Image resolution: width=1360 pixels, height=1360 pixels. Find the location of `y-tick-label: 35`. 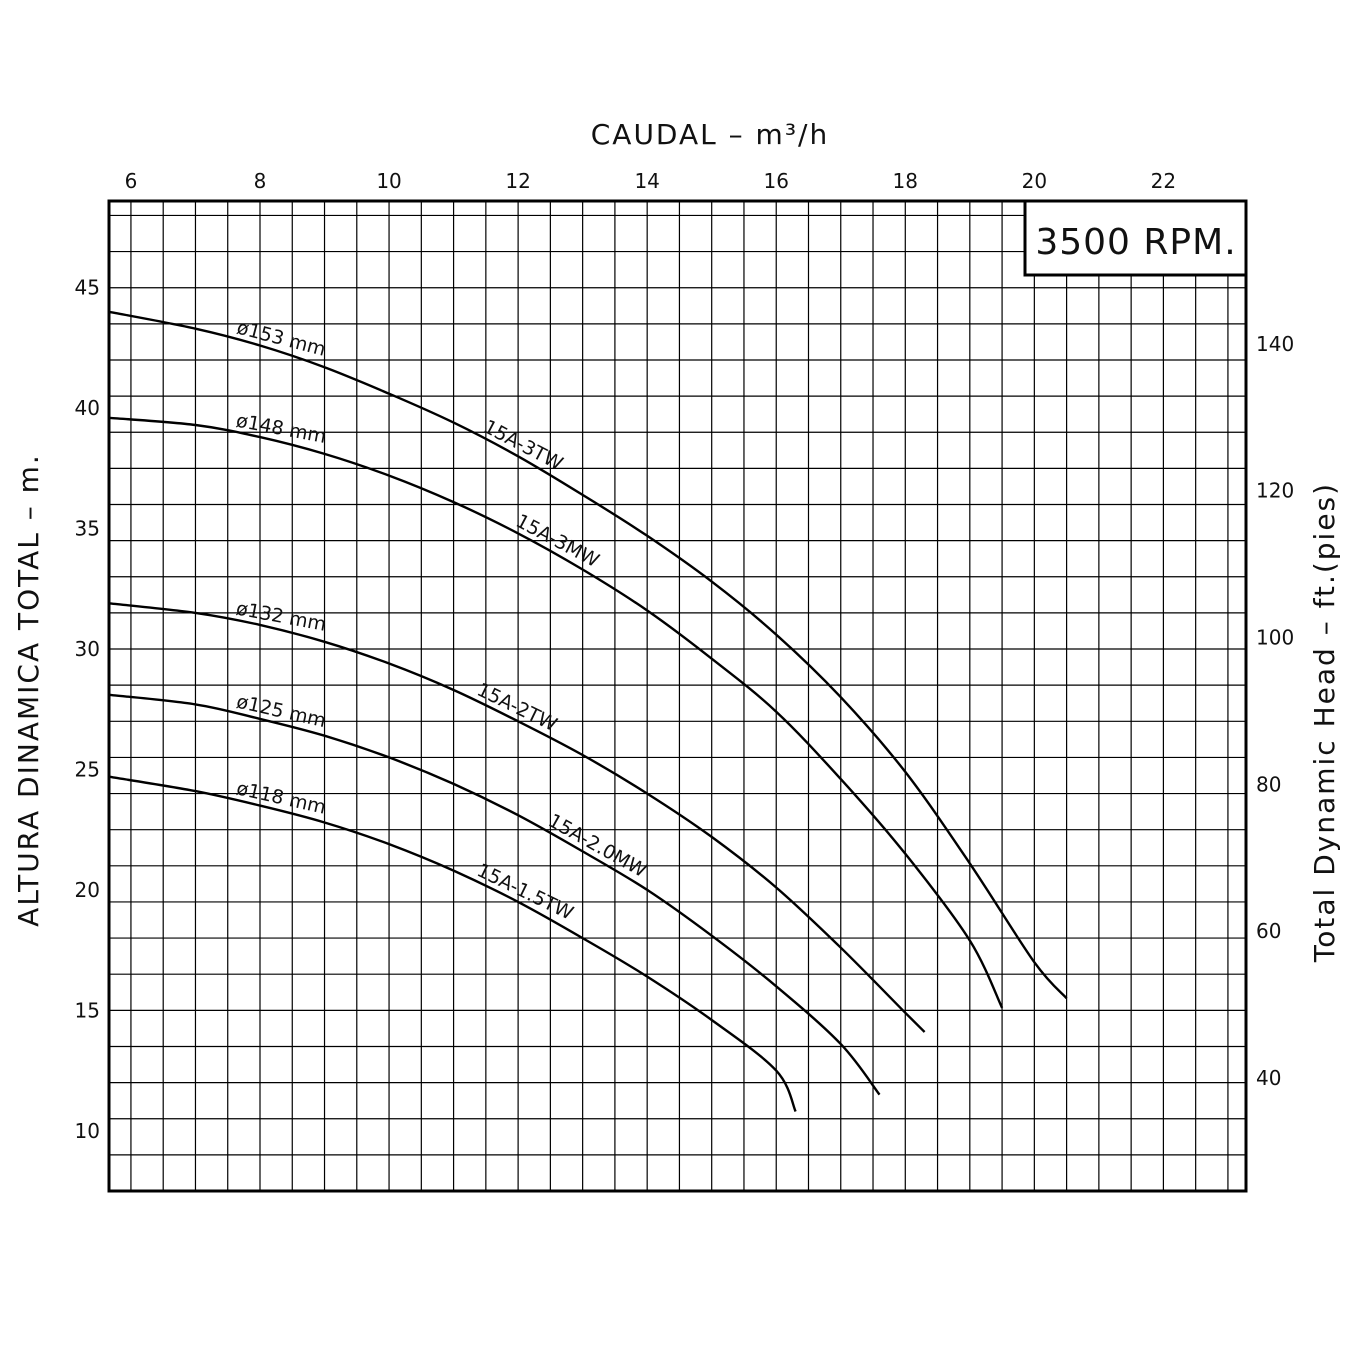

y-tick-label: 35 is located at coordinates (87, 529).